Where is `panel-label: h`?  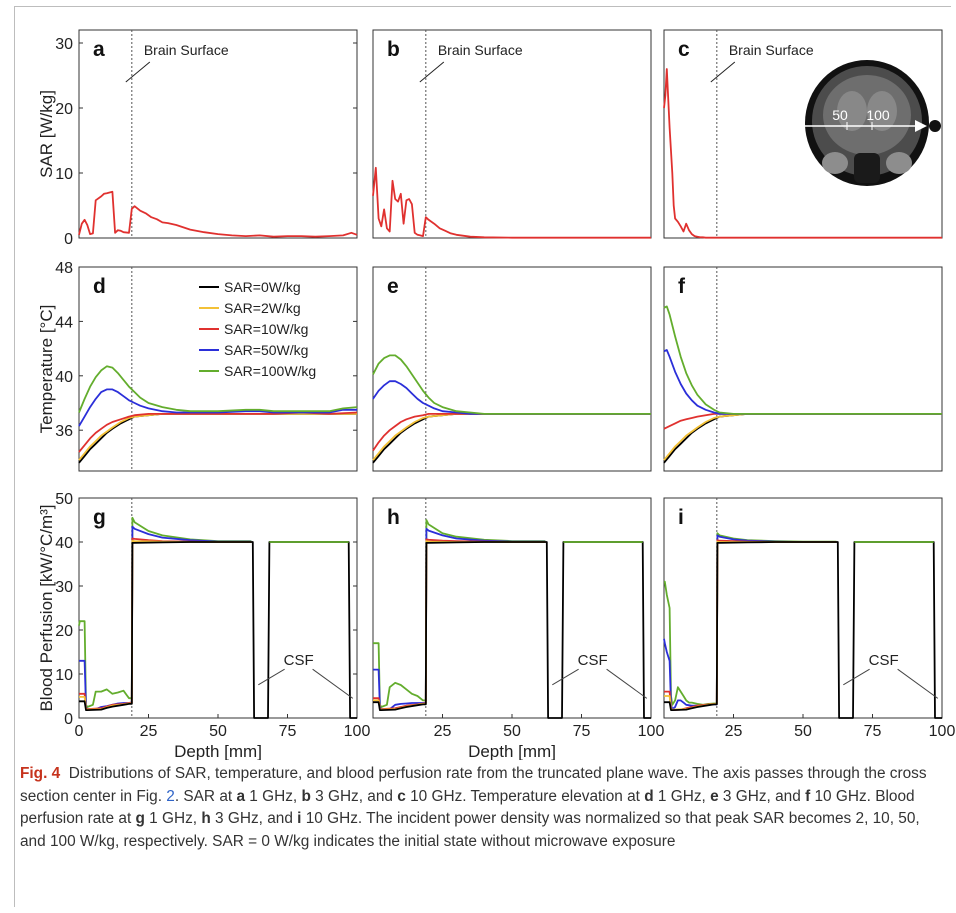 panel-label: h is located at coordinates (393, 517).